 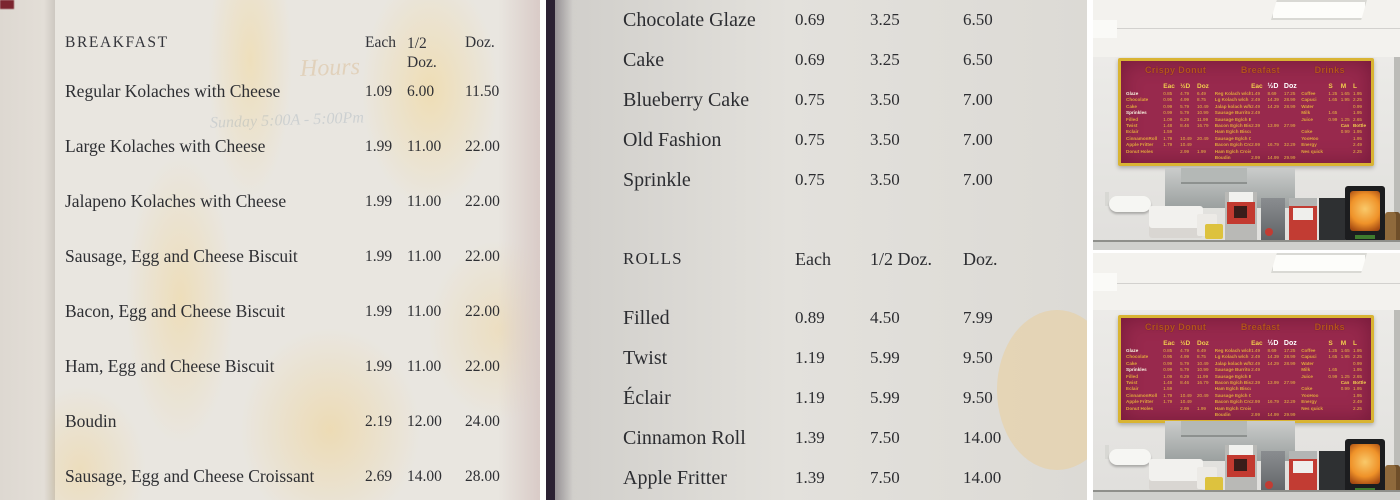 What do you see at coordinates (1255, 350) in the screenshot?
I see `board-row: Reg Kolach w/ch 1.49 8.69 17.25` at bounding box center [1255, 350].